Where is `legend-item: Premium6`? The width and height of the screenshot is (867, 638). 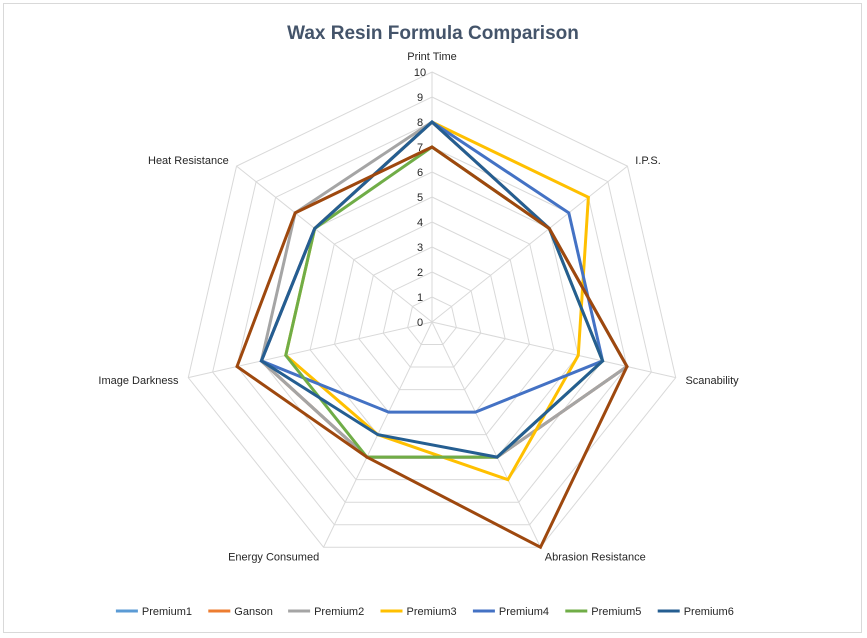
legend-item: Premium6 is located at coordinates (695, 612).